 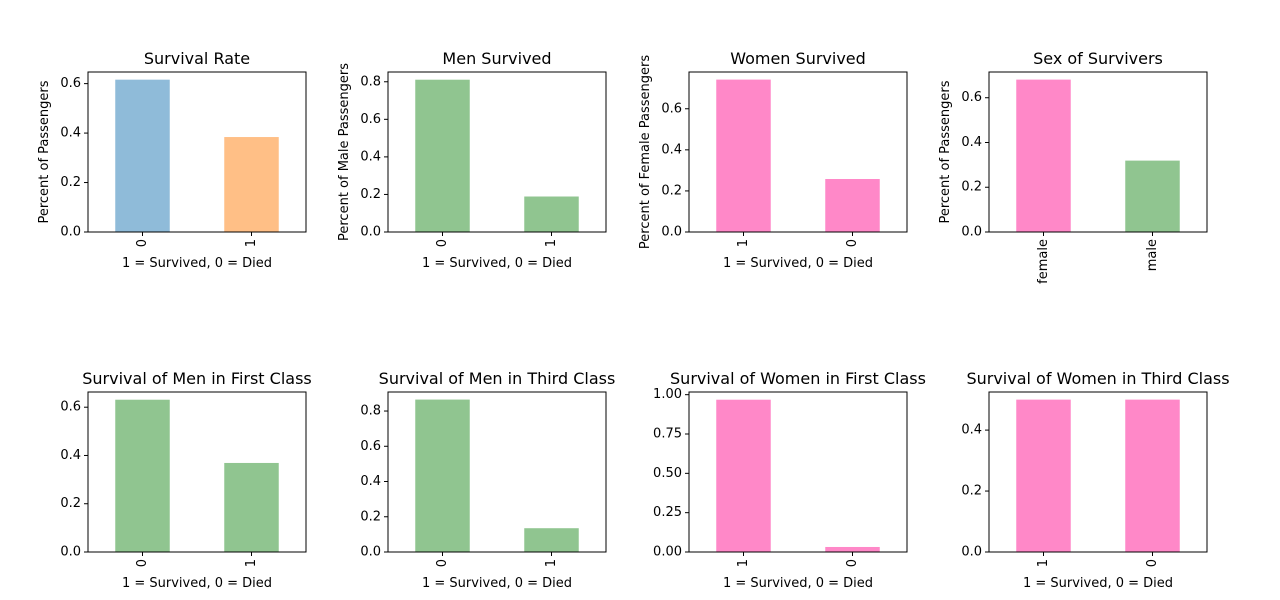 I want to click on chart-title: Survival Rate, so click(x=197, y=58).